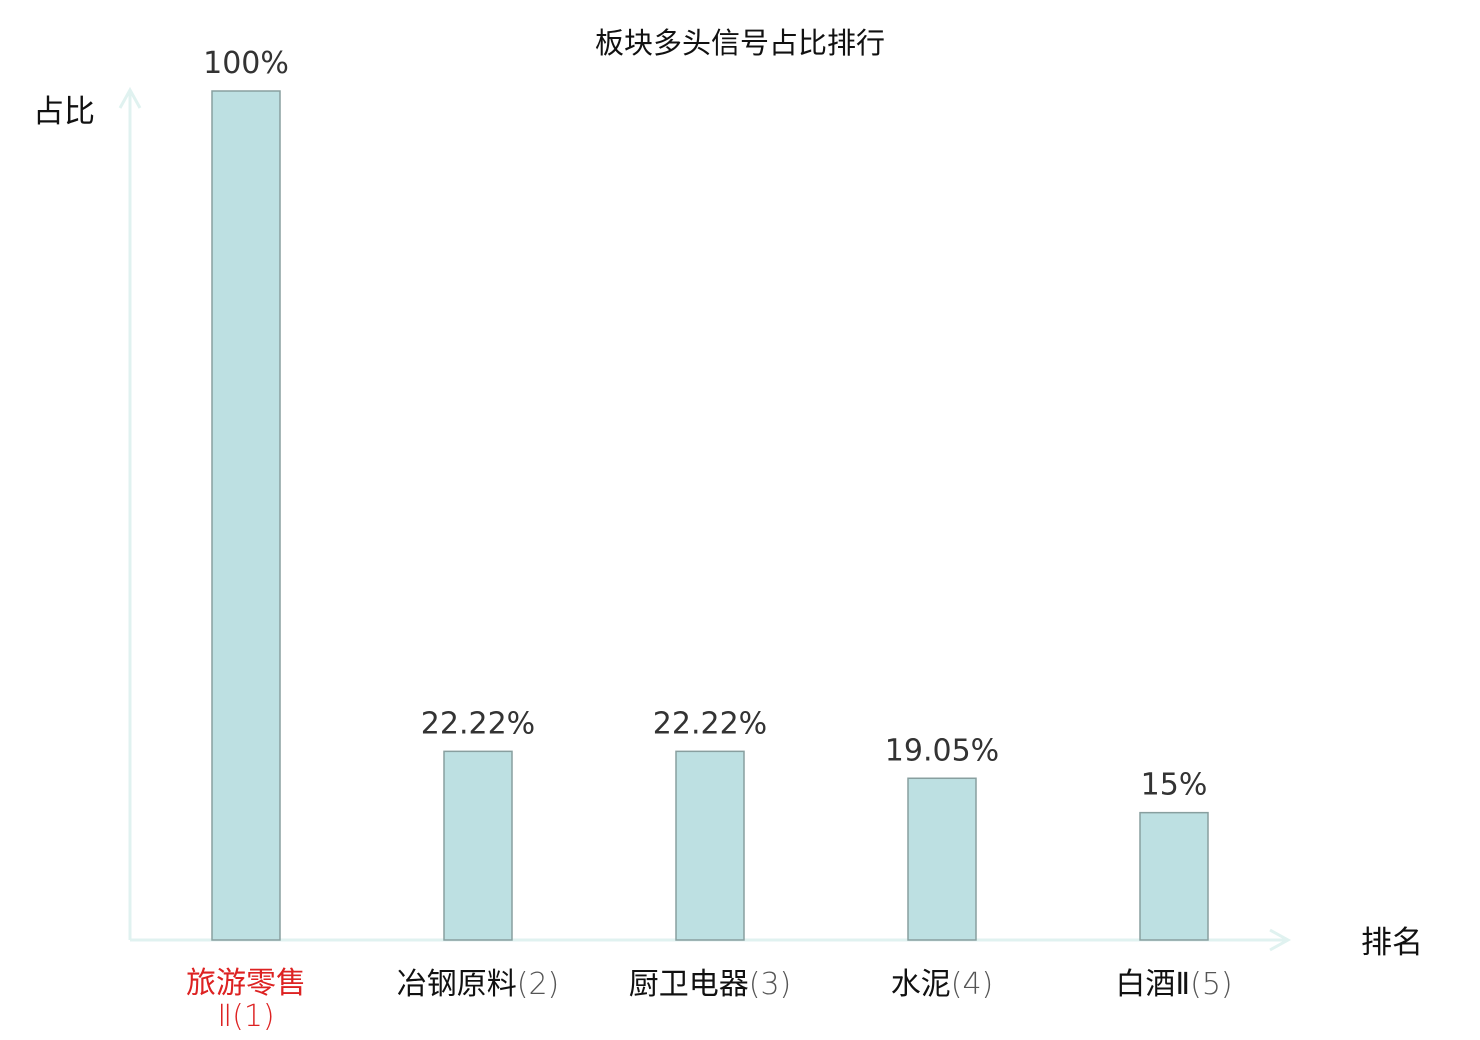  What do you see at coordinates (1392, 943) in the screenshot?
I see `x-axis-label: 排名` at bounding box center [1392, 943].